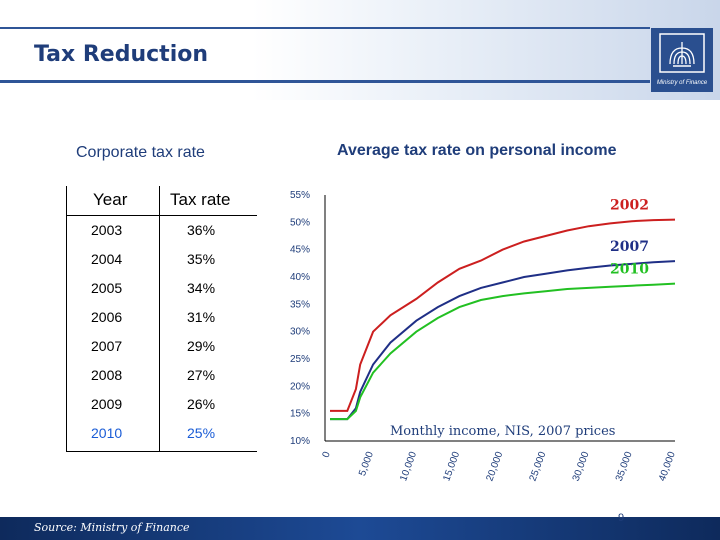  I want to click on header-bottom-rule, so click(325, 81).